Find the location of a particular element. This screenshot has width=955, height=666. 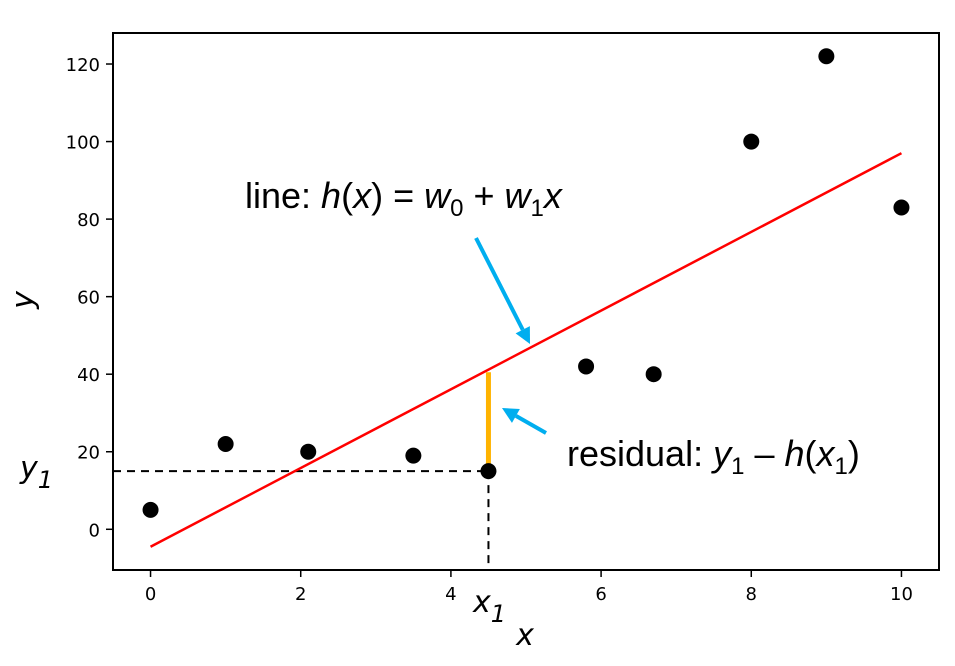

residual-arrow-shaft is located at coordinates (530, 424).